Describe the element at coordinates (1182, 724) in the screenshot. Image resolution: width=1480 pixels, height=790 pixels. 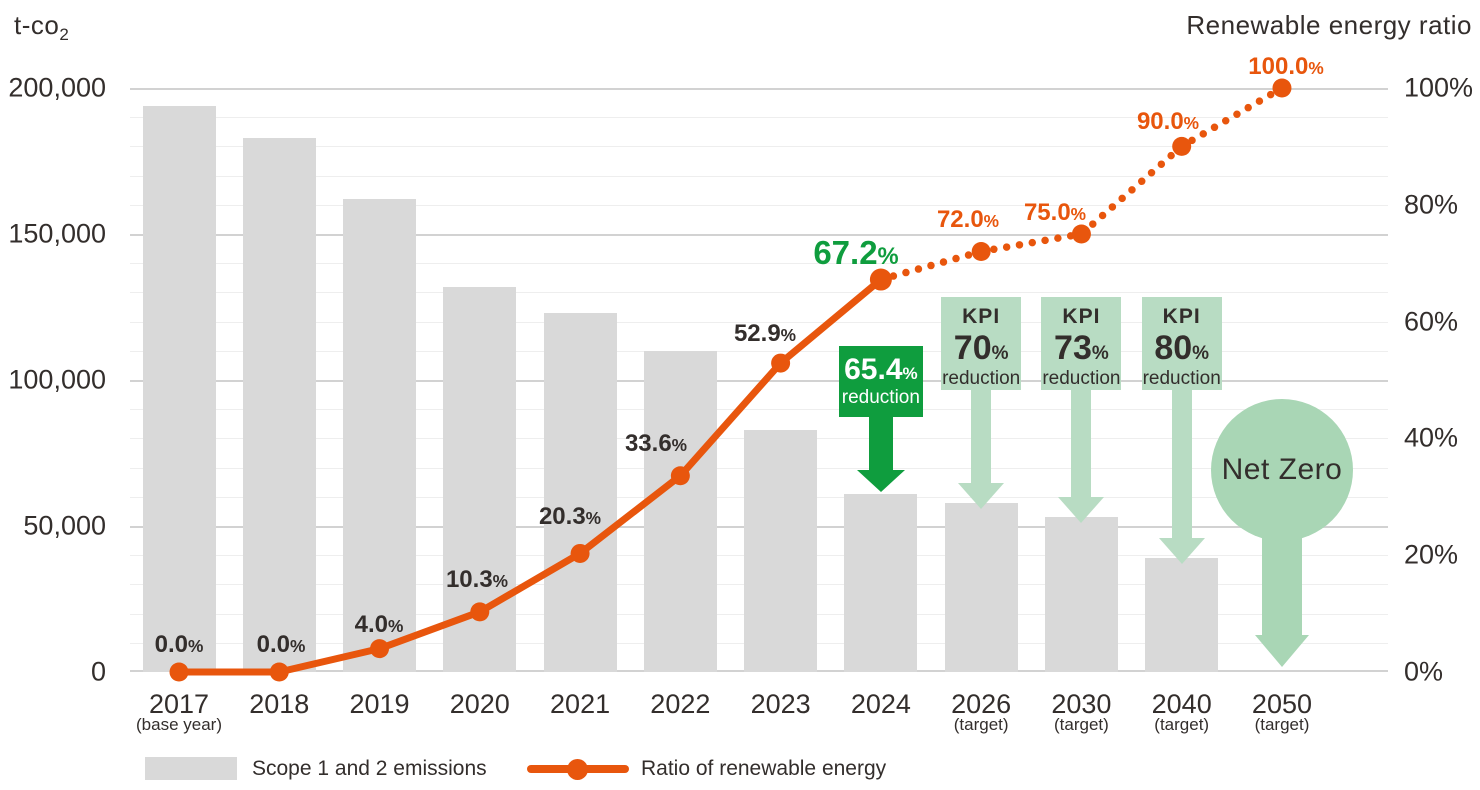
I see `x-note-2040: (target)` at that location.